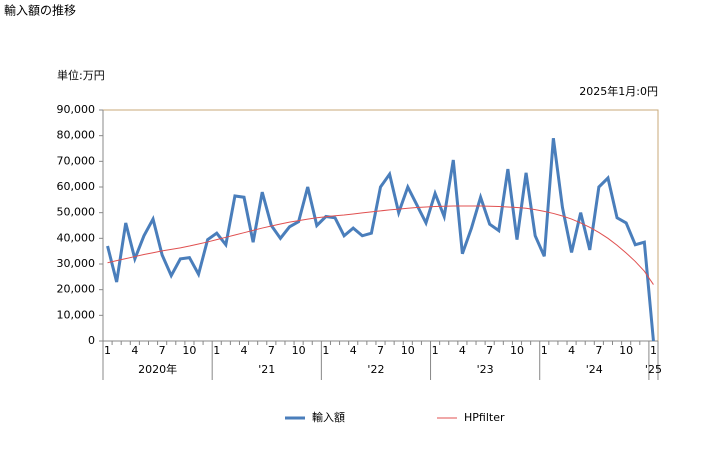 The height and width of the screenshot is (450, 728). Describe the element at coordinates (76, 263) in the screenshot. I see `y-tick-label: 30,000` at that location.